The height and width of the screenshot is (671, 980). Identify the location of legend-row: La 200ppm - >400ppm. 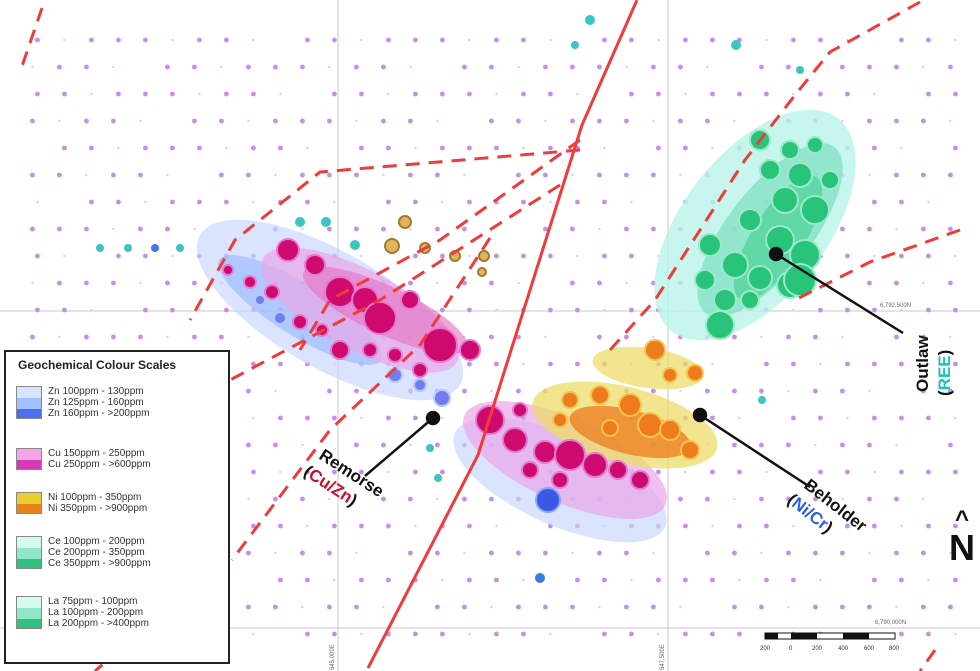
(98, 623).